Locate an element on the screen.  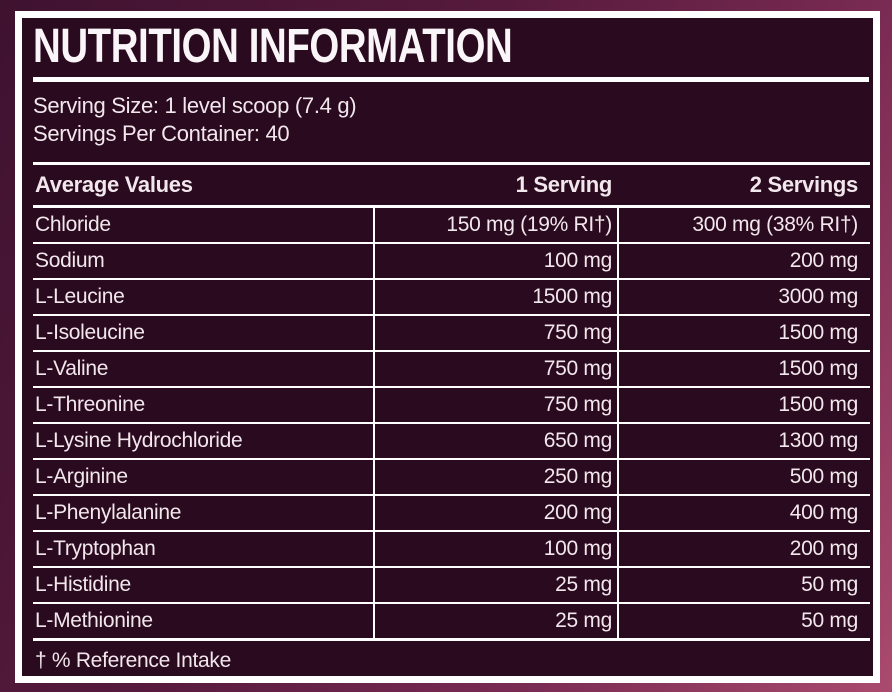
serving-2-value: 1300 mg is located at coordinates (743, 441).